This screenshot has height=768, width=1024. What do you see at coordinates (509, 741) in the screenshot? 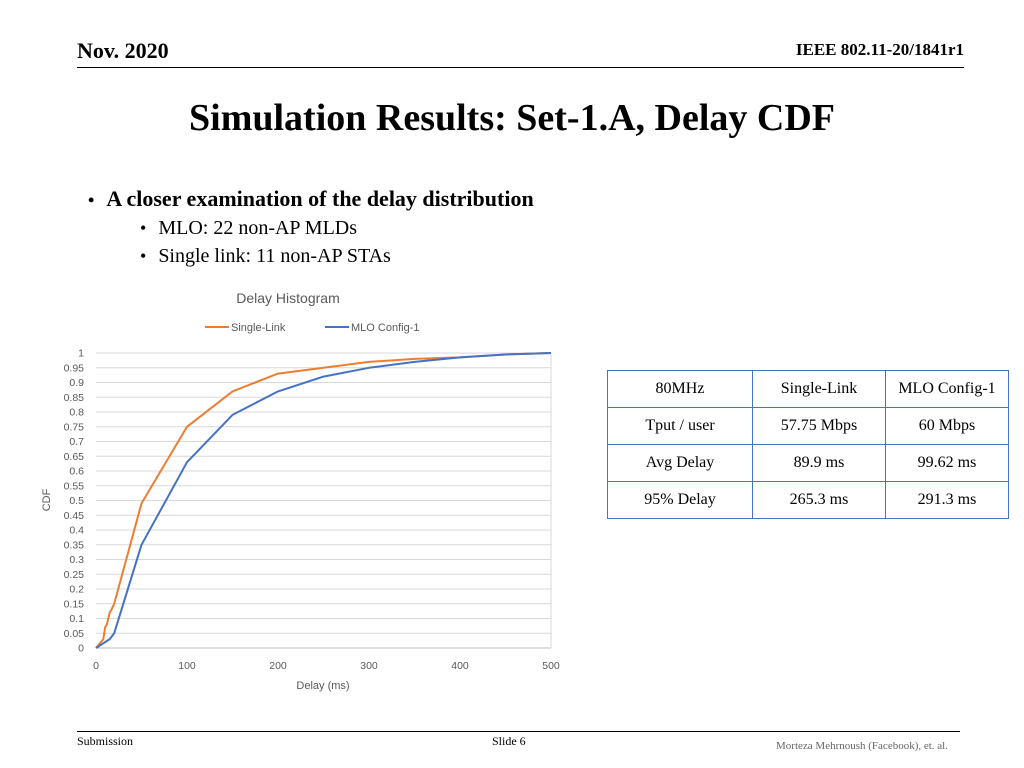
I see `footer-slide-number: Slide 6` at bounding box center [509, 741].